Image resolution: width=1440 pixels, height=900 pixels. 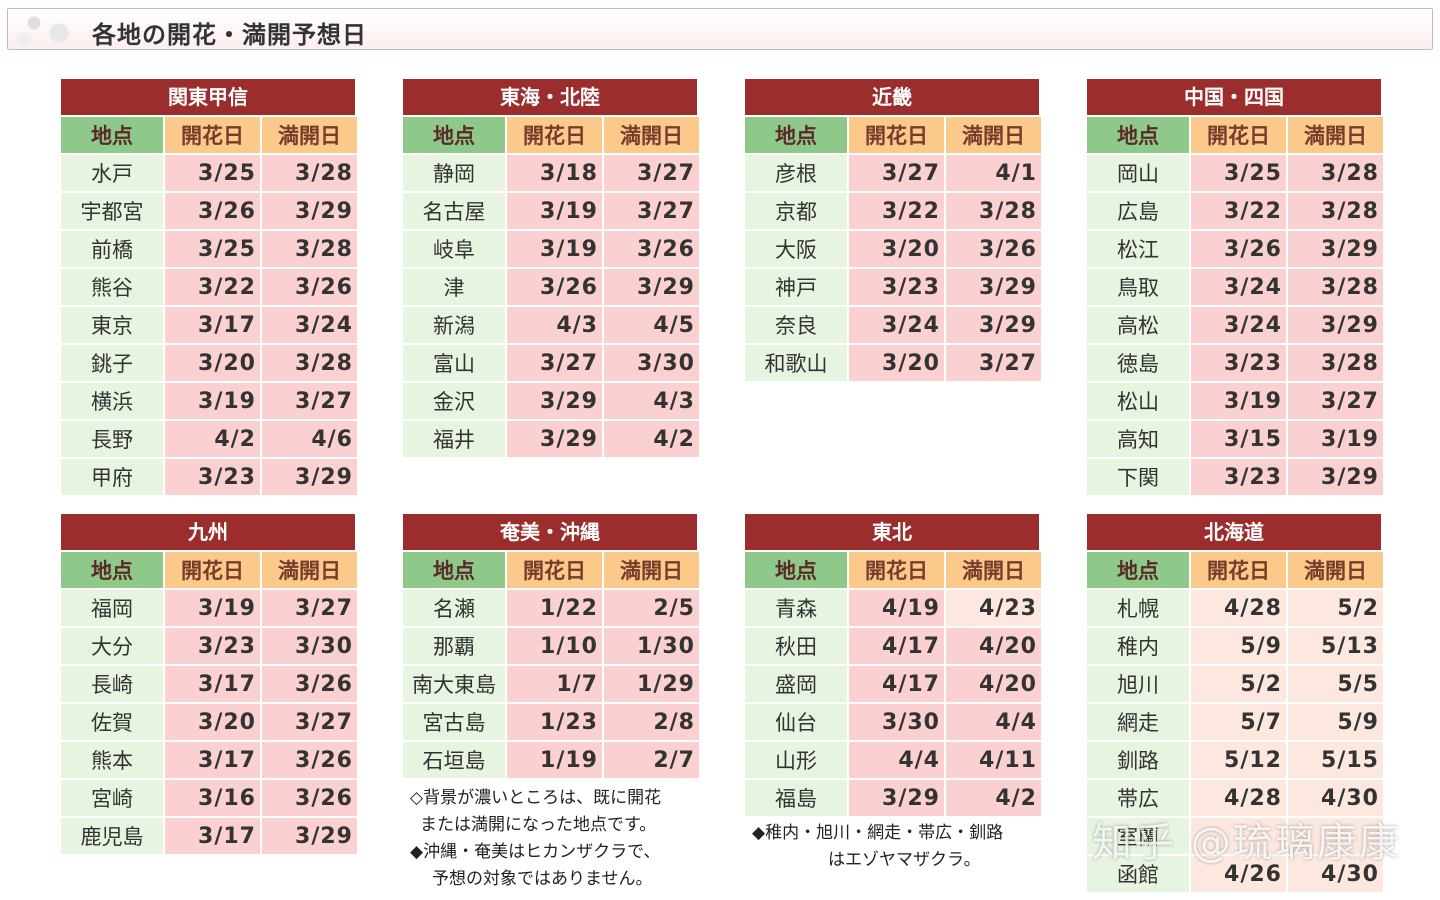 What do you see at coordinates (897, 685) in the screenshot?
I see `bloom-date-cell: 4/17` at bounding box center [897, 685].